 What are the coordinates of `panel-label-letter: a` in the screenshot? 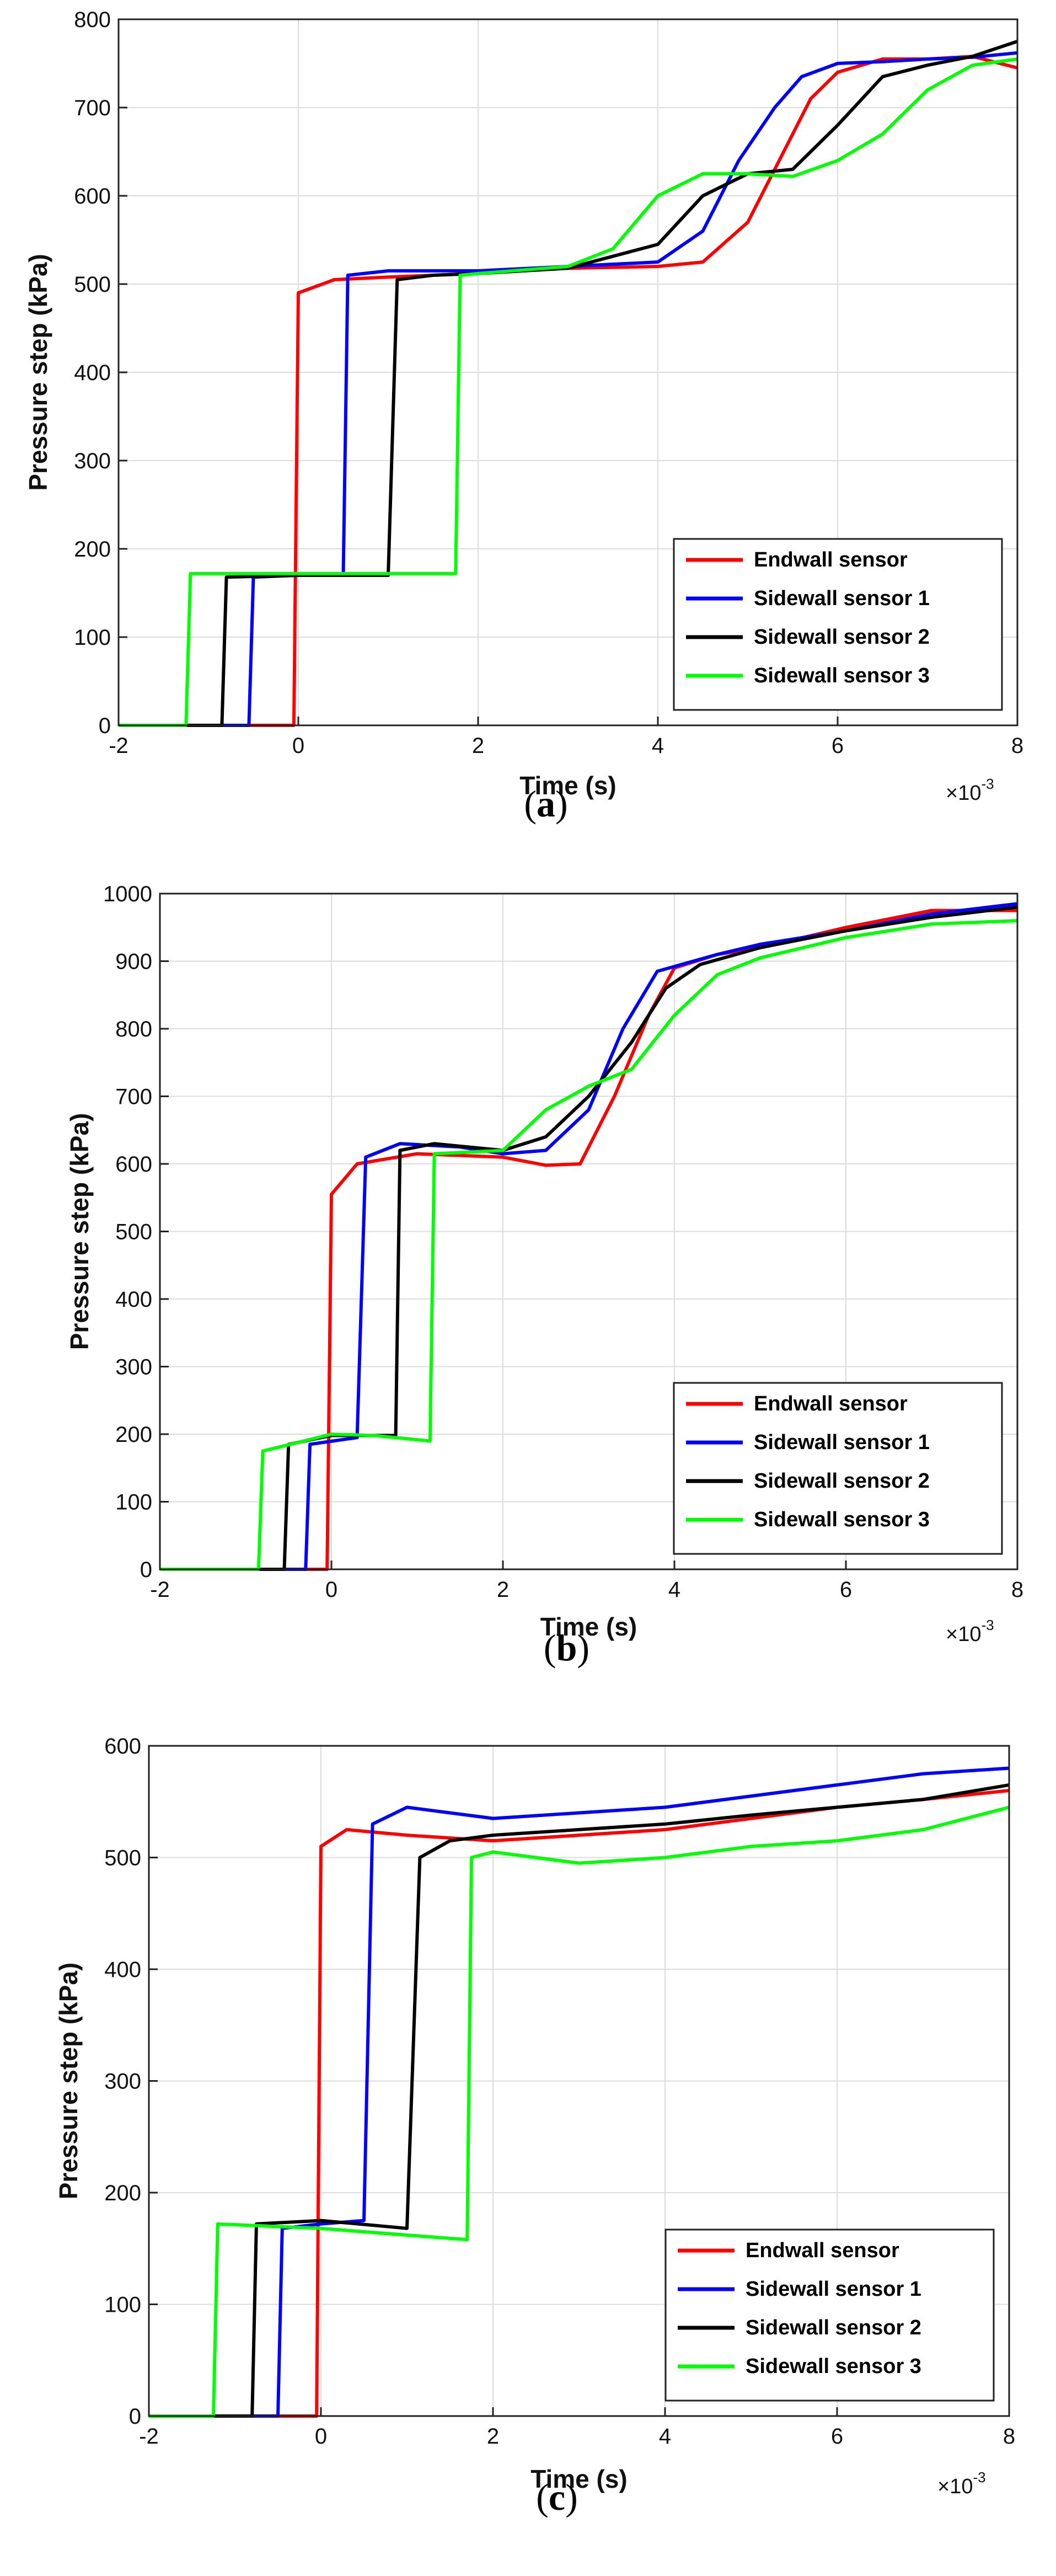 It's located at (546, 804).